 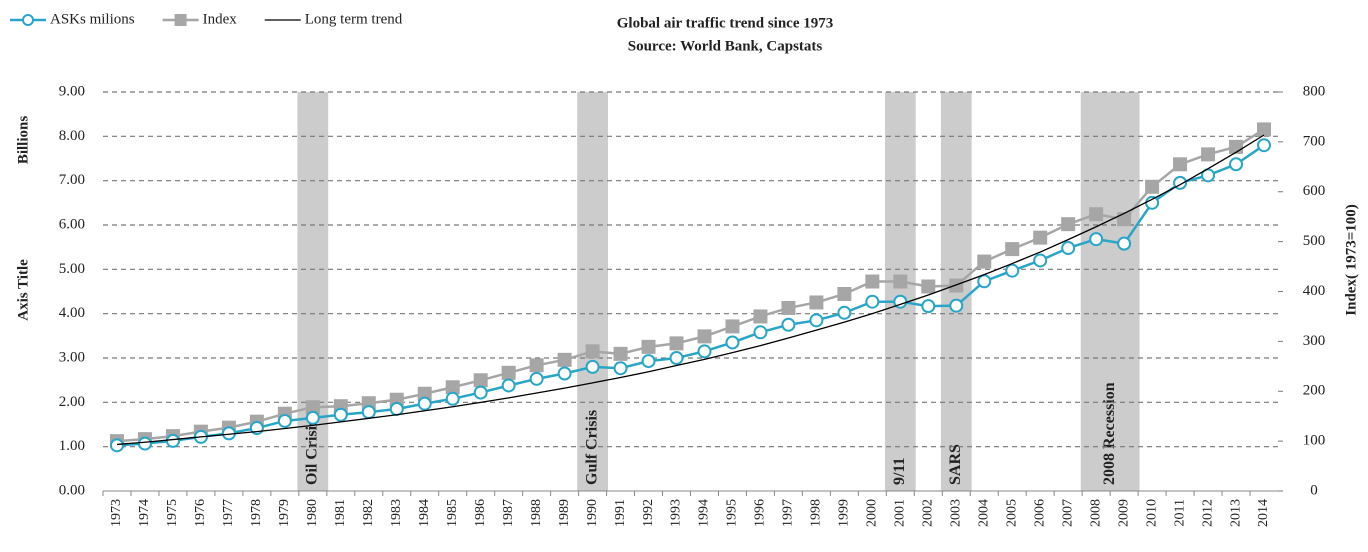 What do you see at coordinates (676, 513) in the screenshot?
I see `x-tick-label: 1993` at bounding box center [676, 513].